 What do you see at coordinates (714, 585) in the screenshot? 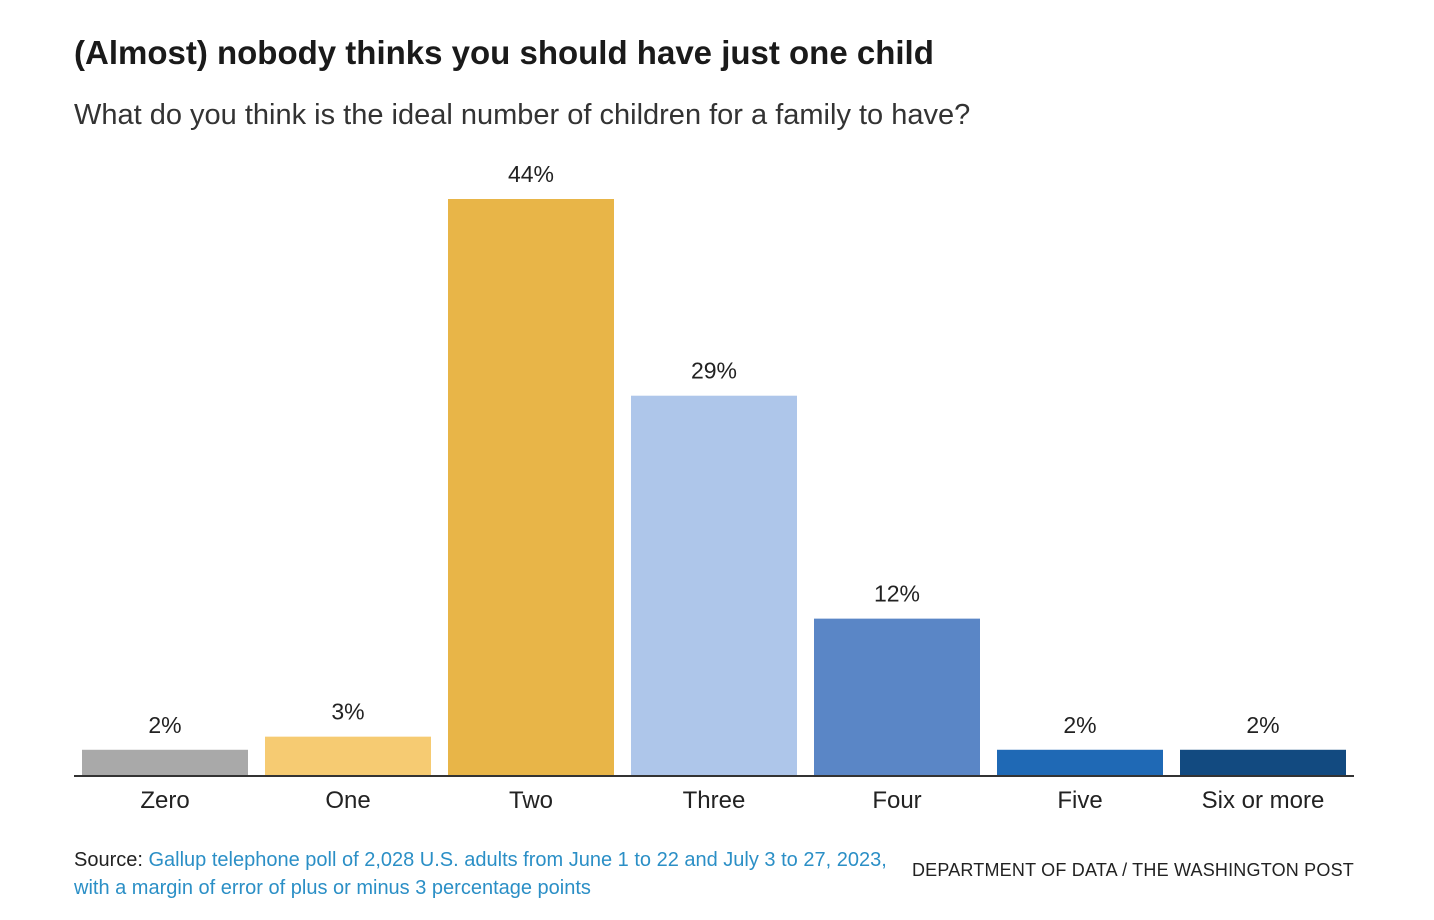
I see `bar-three` at bounding box center [714, 585].